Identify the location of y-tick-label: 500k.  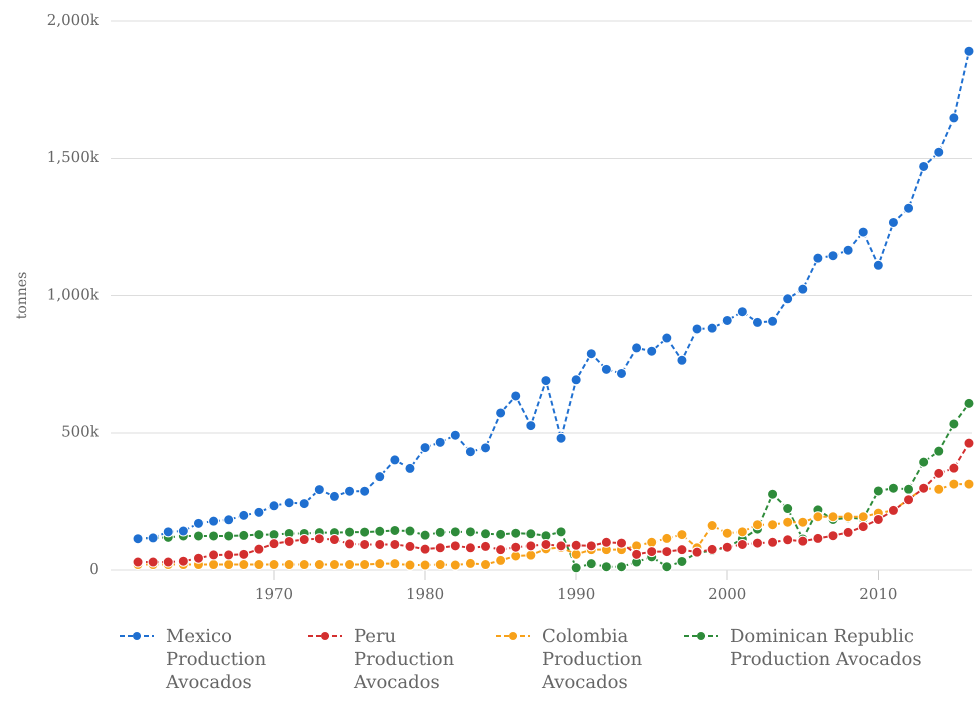
(80, 431).